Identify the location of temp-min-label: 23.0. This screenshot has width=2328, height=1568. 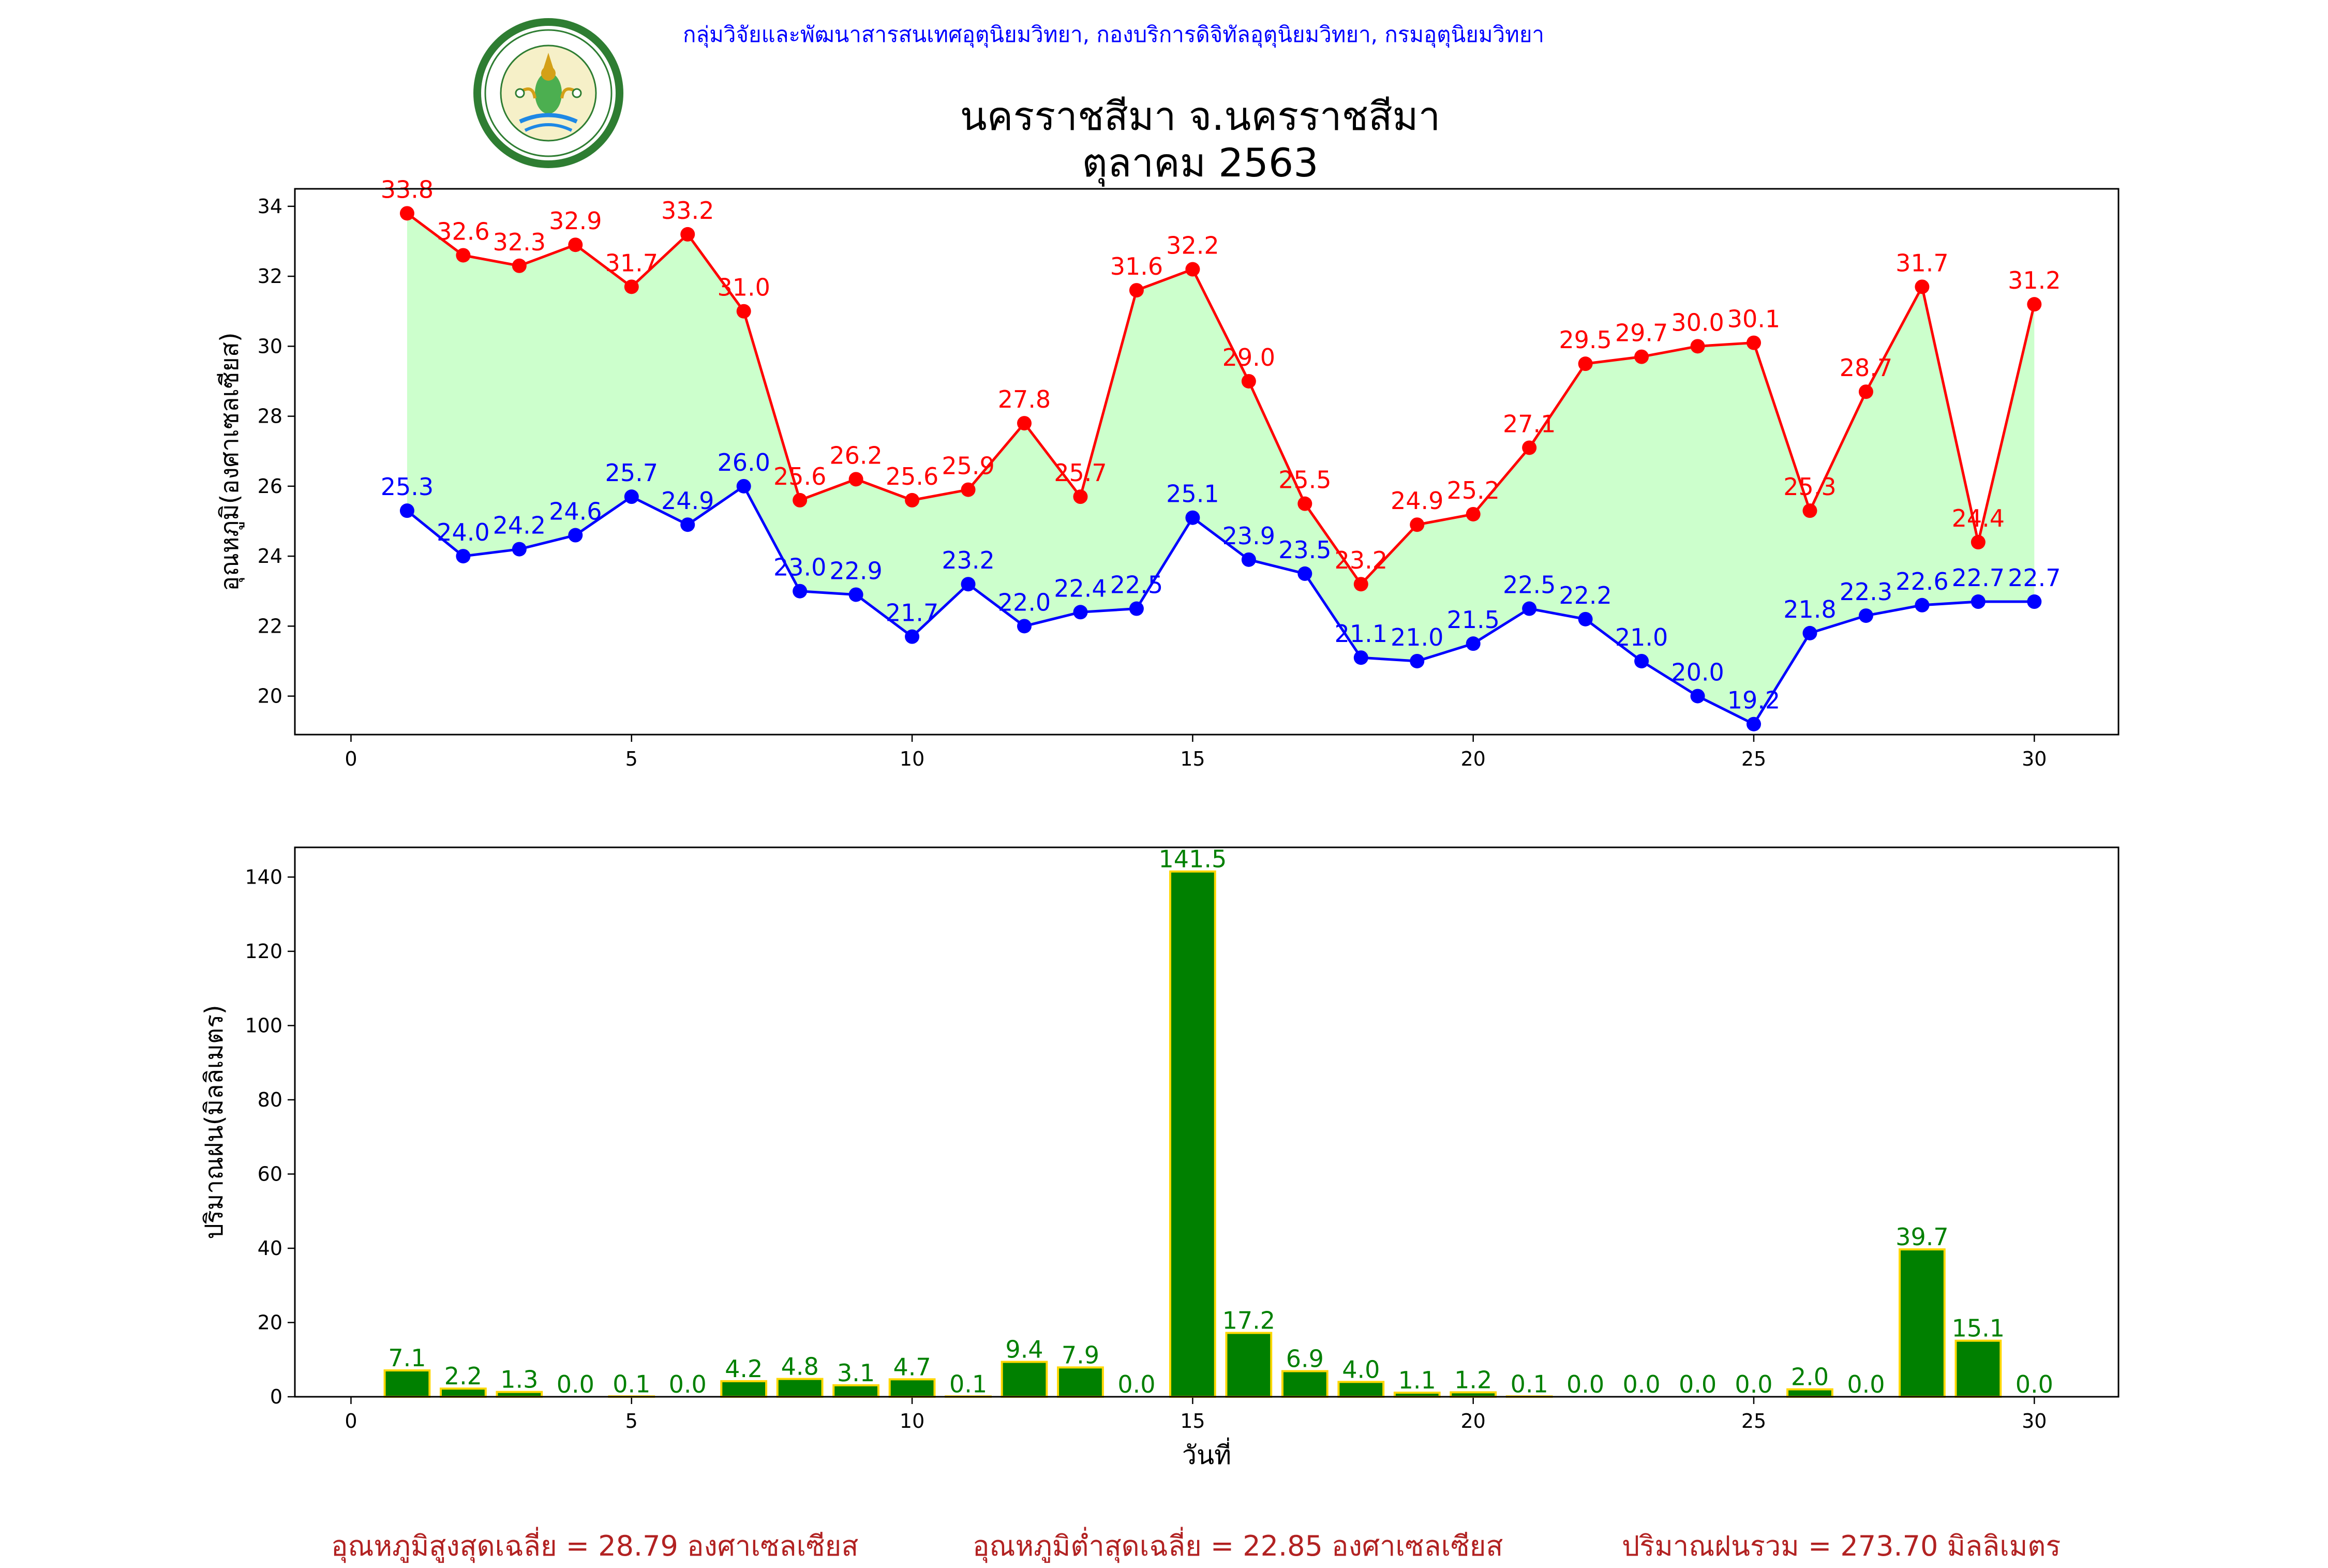
(799, 567).